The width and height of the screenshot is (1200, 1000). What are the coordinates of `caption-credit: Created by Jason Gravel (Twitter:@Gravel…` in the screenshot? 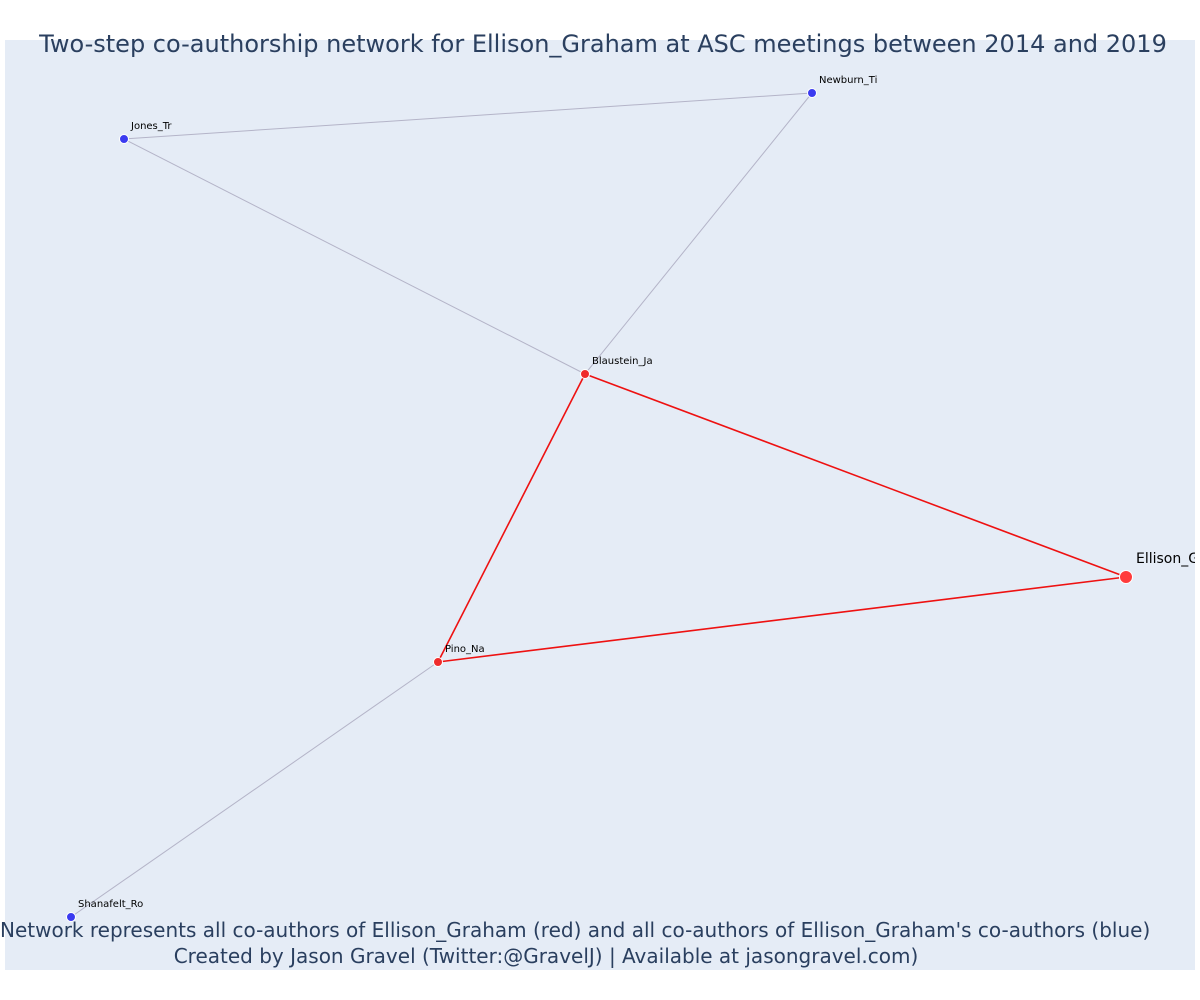 It's located at (546, 956).